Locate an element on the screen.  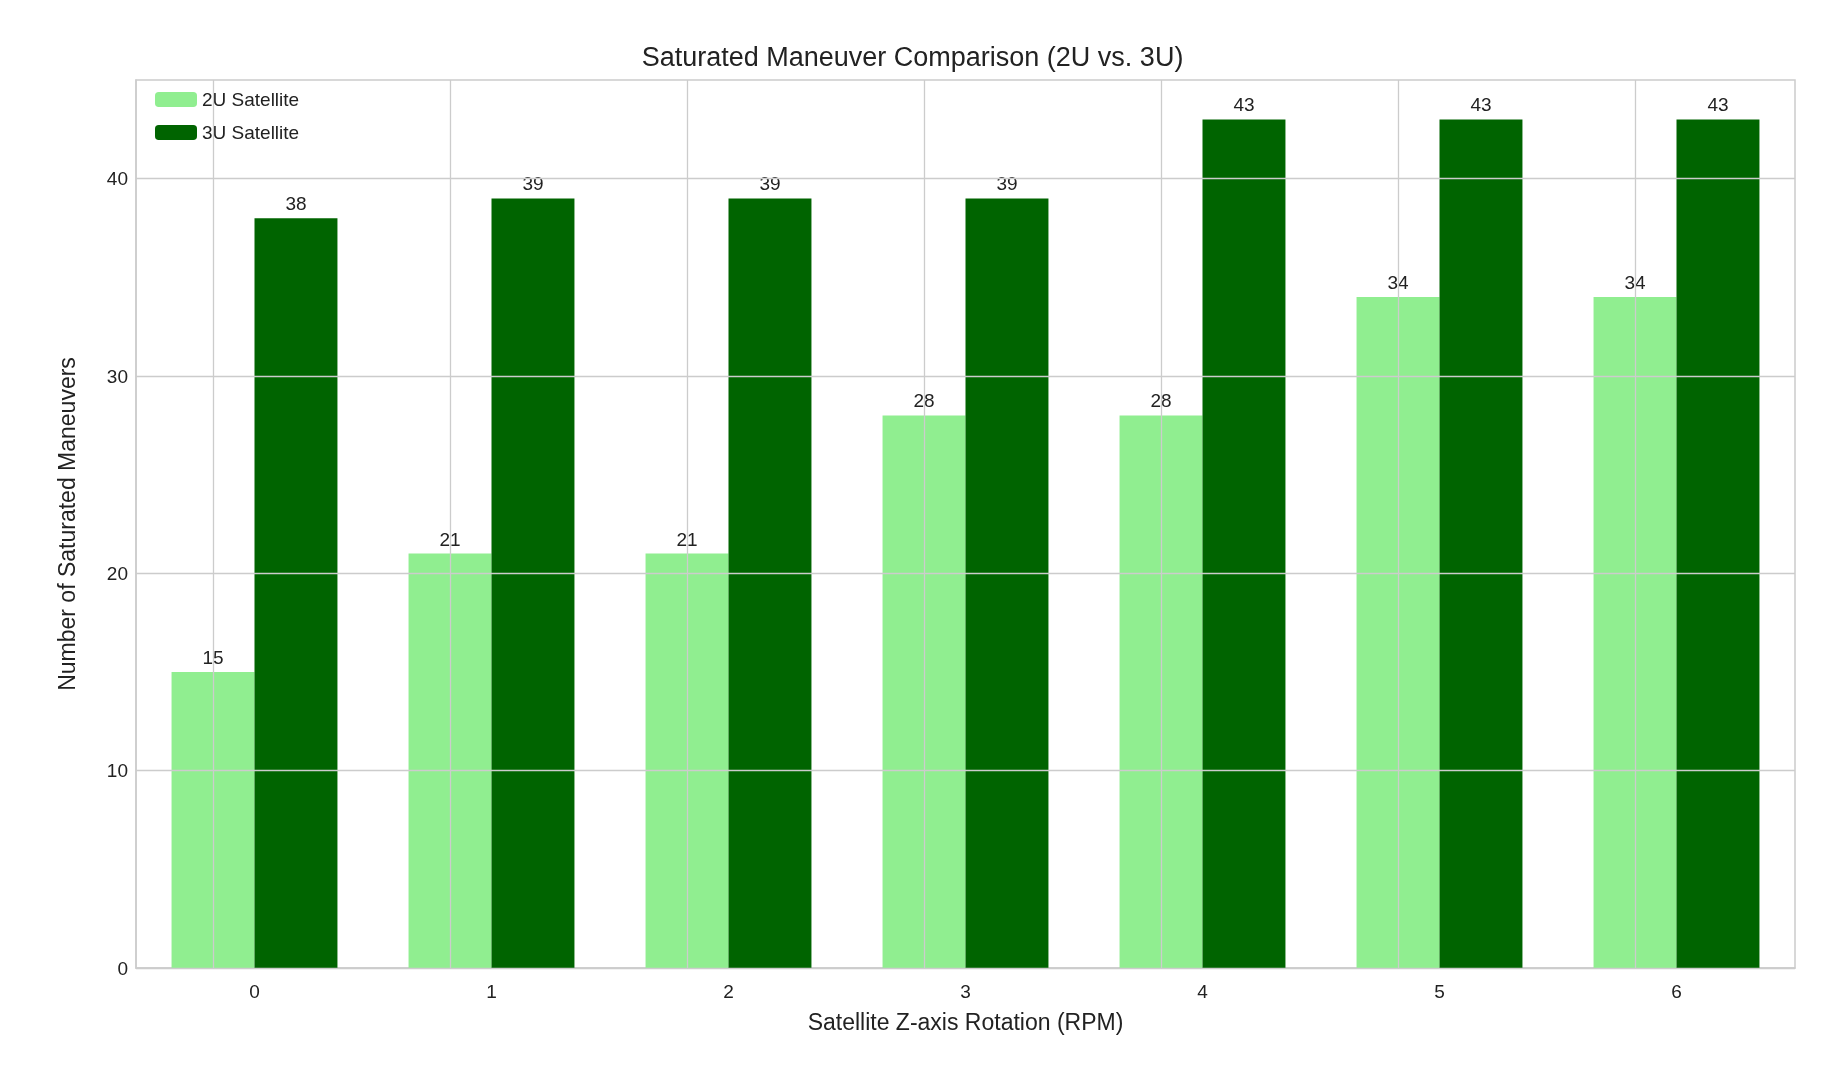
x-tick-label: 3 is located at coordinates (965, 991).